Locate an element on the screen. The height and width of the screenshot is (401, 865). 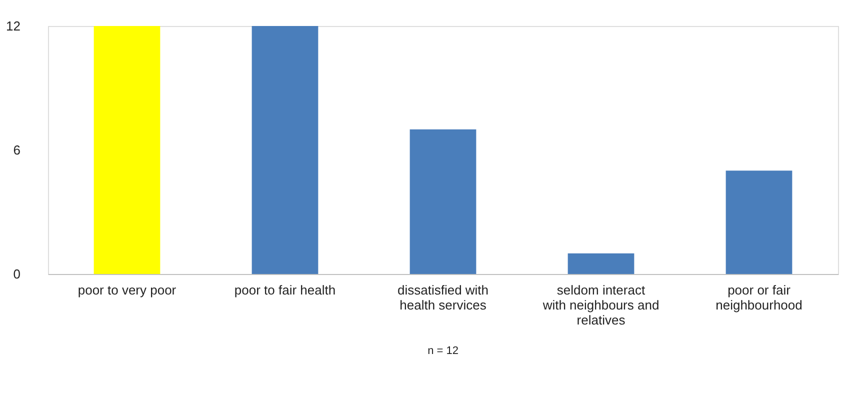
y-tick-label: 6 is located at coordinates (16, 150).